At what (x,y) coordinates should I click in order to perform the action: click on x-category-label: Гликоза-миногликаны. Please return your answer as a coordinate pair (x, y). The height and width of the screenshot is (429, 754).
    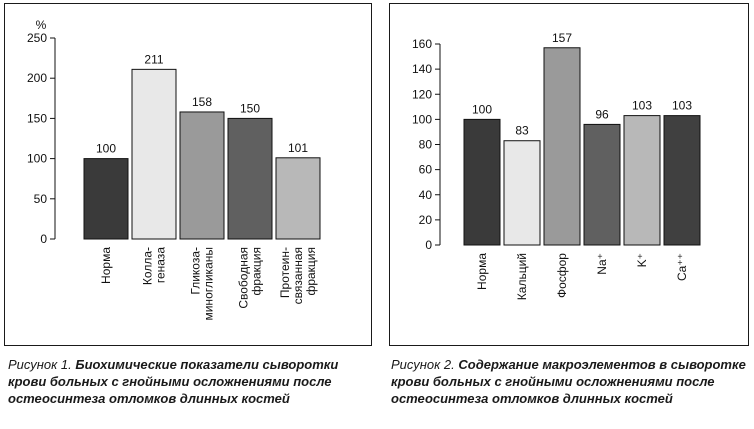
    Looking at the image, I should click on (202, 284).